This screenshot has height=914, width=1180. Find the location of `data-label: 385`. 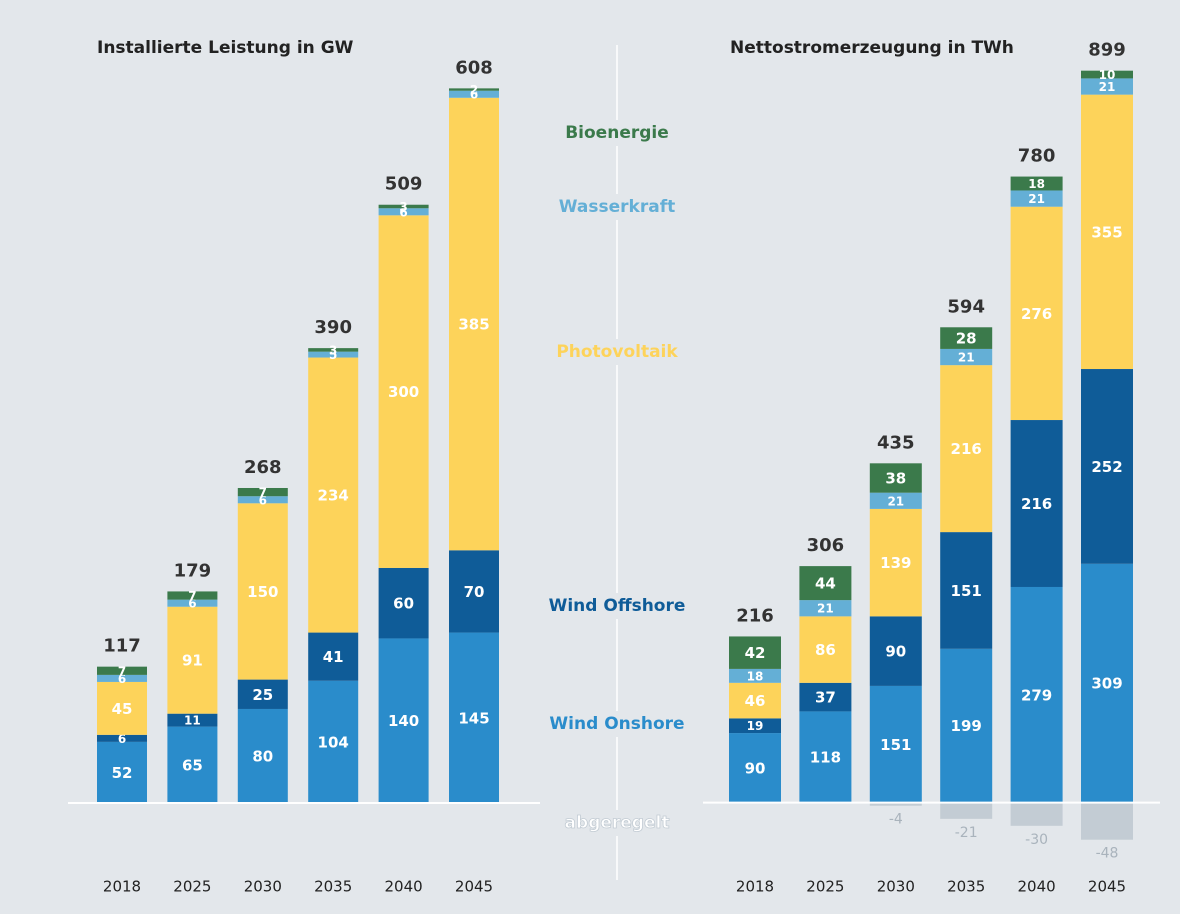

data-label: 385 is located at coordinates (473, 325).